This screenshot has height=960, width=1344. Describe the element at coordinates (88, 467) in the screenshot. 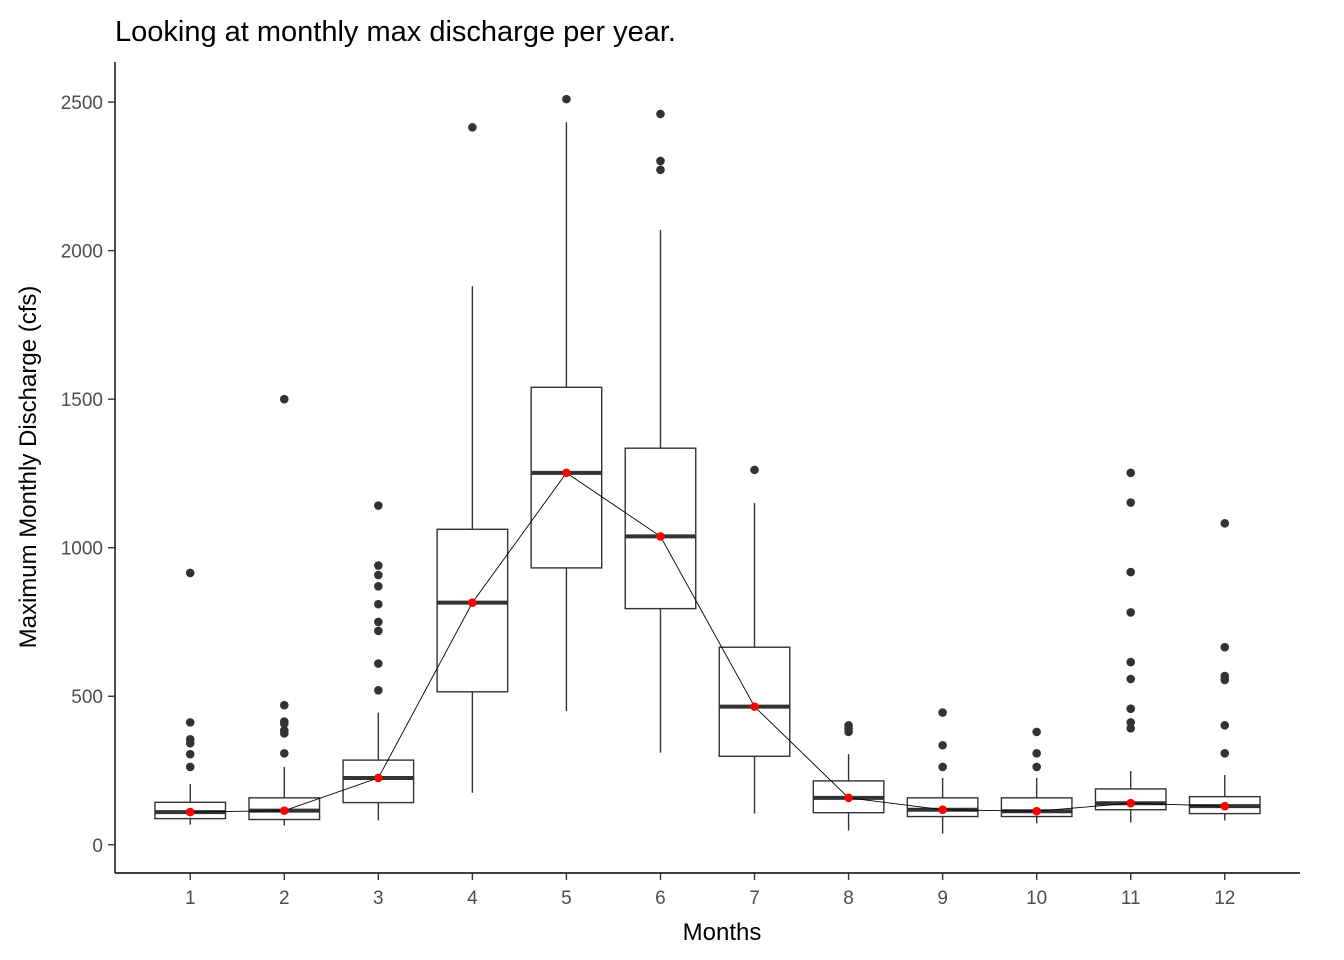

I see `y-axis: 0 500 1000 1500 2000 2500` at that location.